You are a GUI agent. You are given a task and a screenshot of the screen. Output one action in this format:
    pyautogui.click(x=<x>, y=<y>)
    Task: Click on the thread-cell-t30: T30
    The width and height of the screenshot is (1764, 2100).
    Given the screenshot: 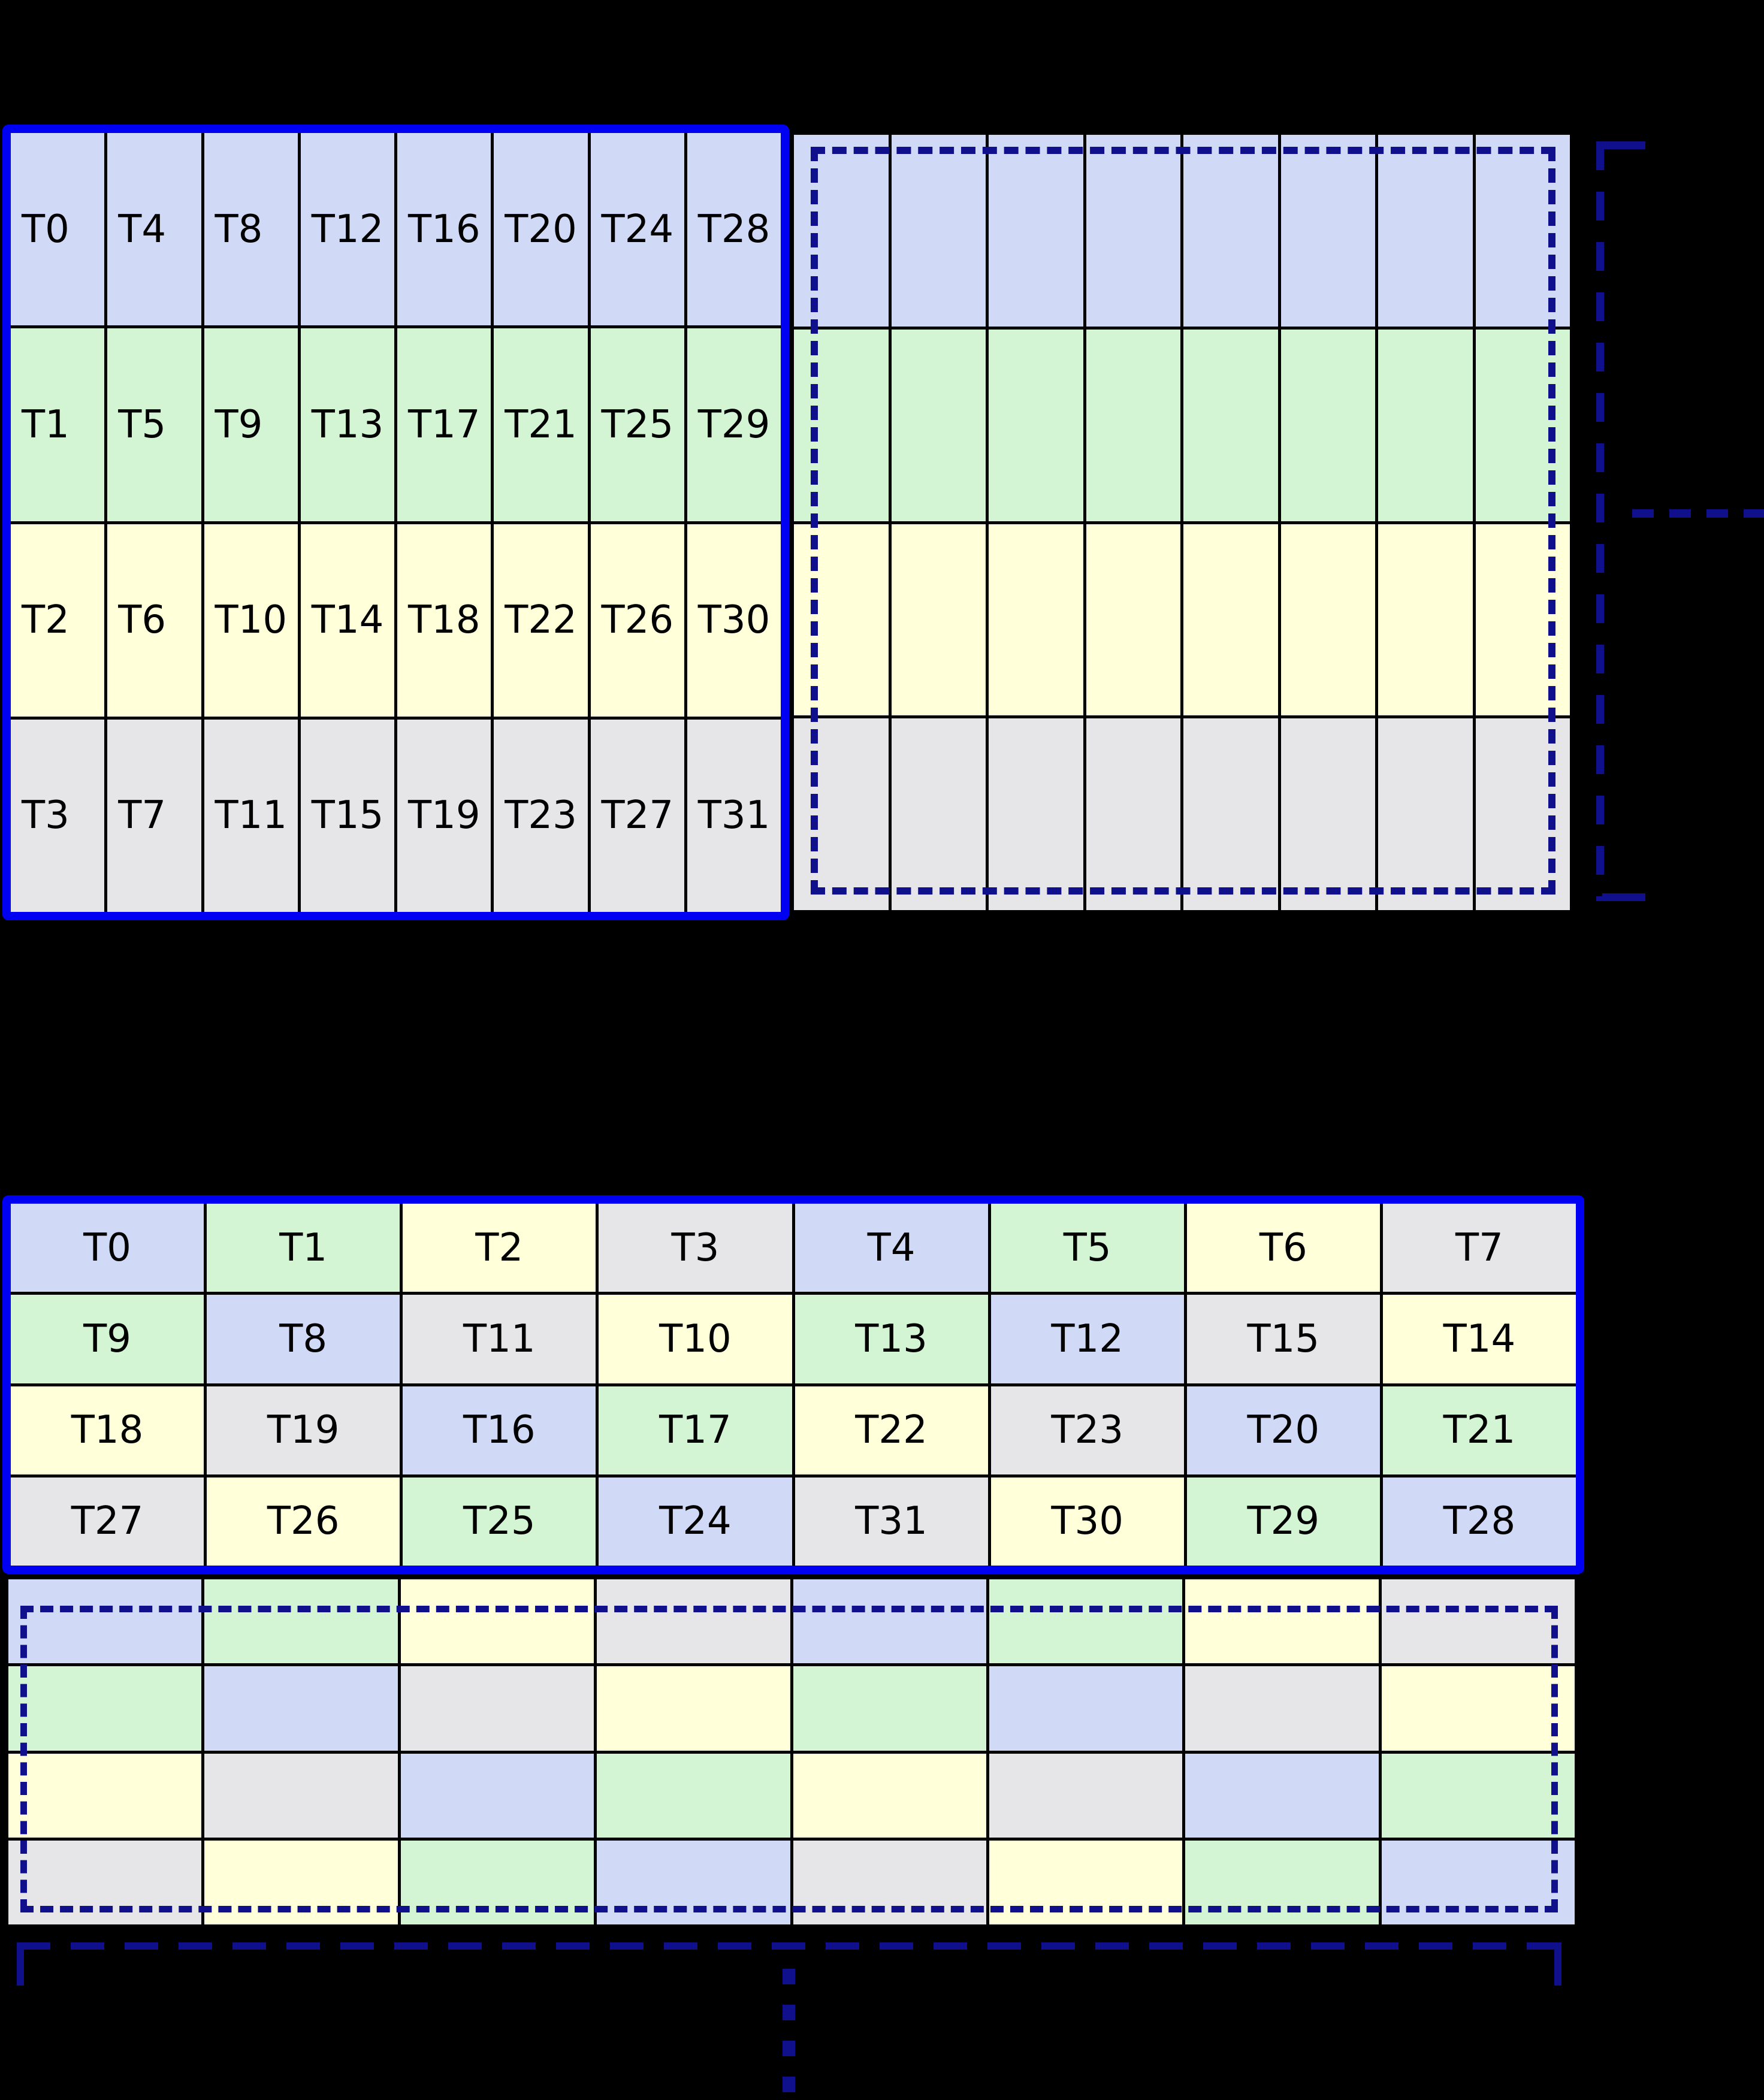 What is the action you would take?
    pyautogui.click(x=1087, y=1522)
    